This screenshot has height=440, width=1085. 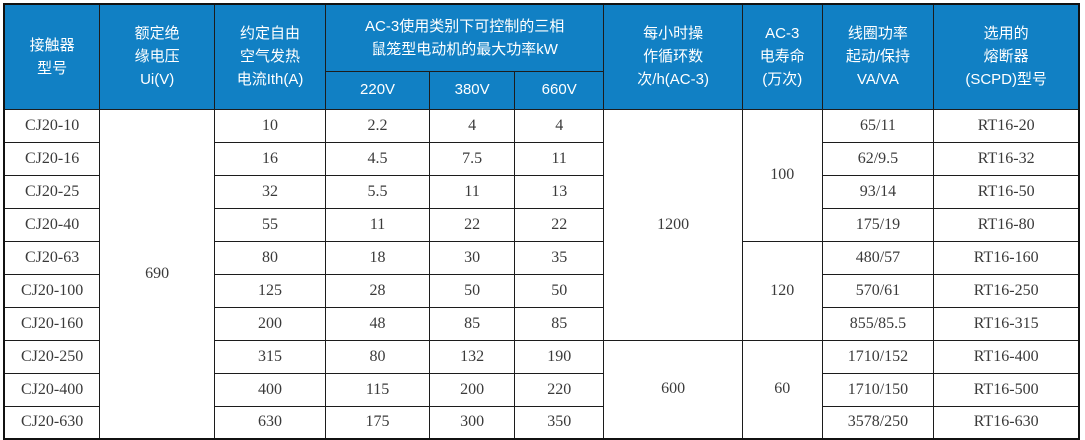 I want to click on model-cell: CJ20-250, so click(x=52, y=356).